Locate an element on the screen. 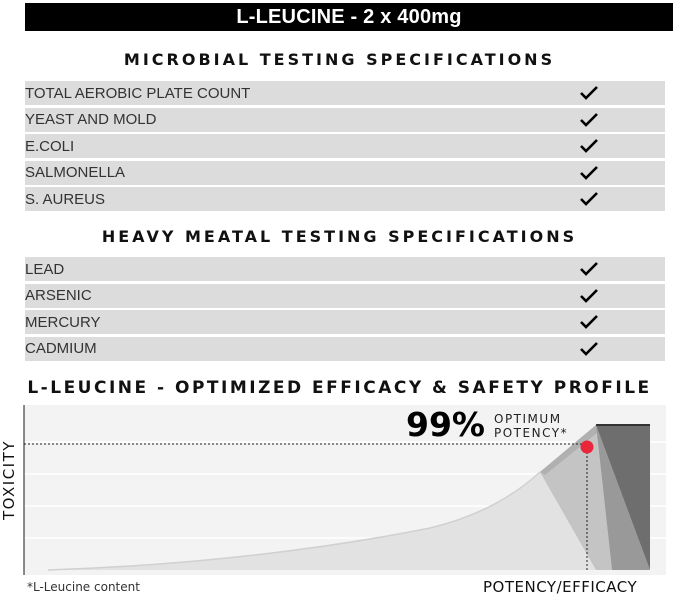 This screenshot has height=598, width=679. table-row: LEAD is located at coordinates (345, 269).